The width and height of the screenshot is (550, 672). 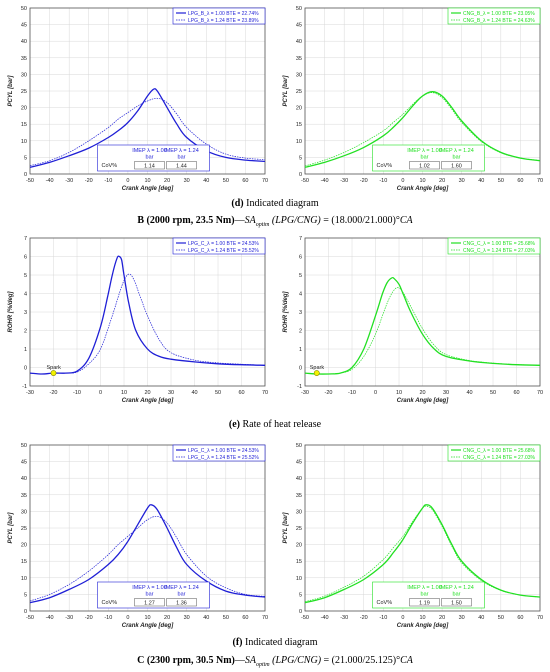 I want to click on x-tick-label-6: 30, so click(x=446, y=393).